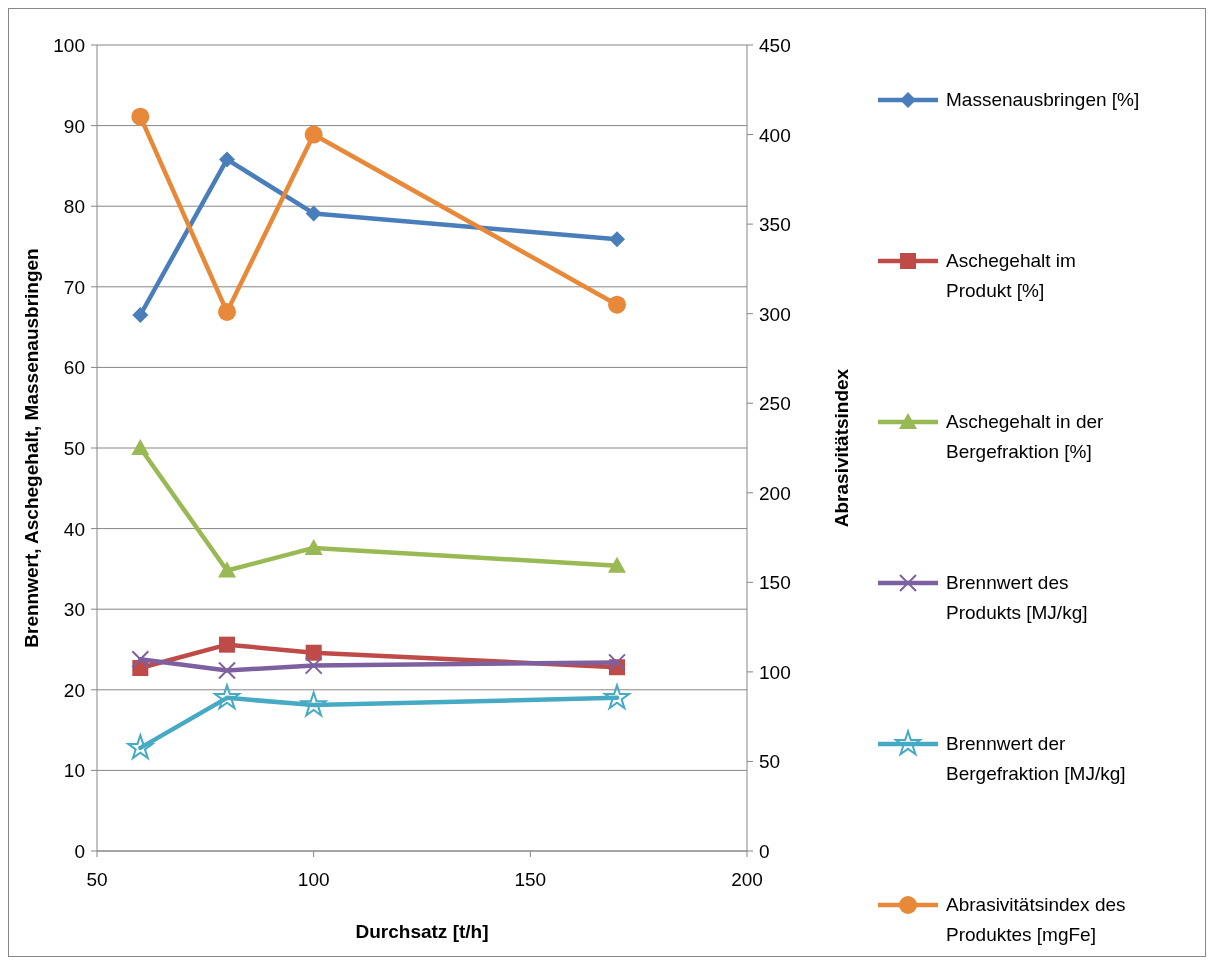 The height and width of the screenshot is (965, 1214). What do you see at coordinates (74, 448) in the screenshot?
I see `y-tick-label: 50` at bounding box center [74, 448].